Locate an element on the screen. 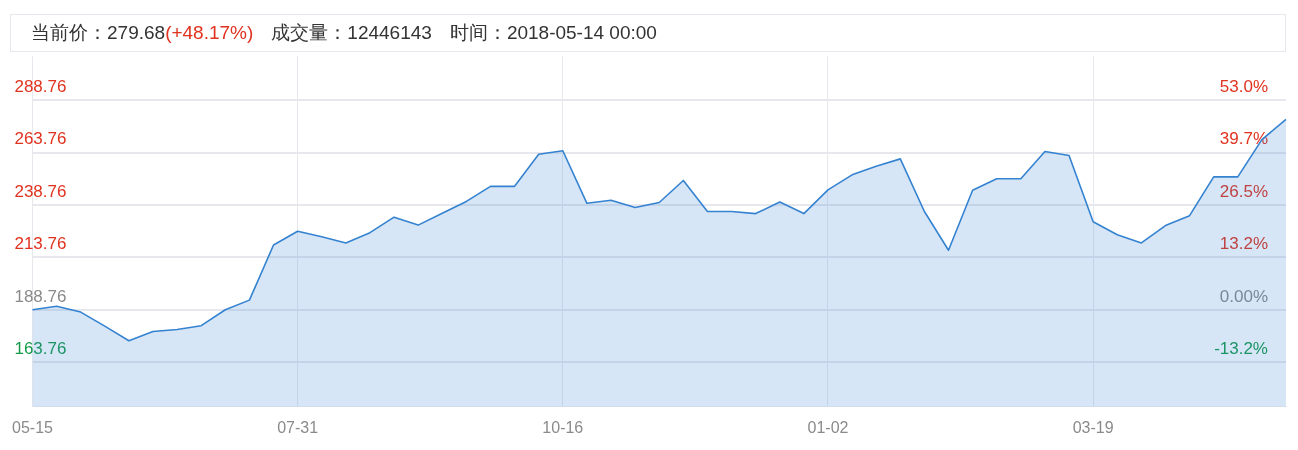 The image size is (1298, 450). y-tick-label: 288.76 is located at coordinates (40, 86).